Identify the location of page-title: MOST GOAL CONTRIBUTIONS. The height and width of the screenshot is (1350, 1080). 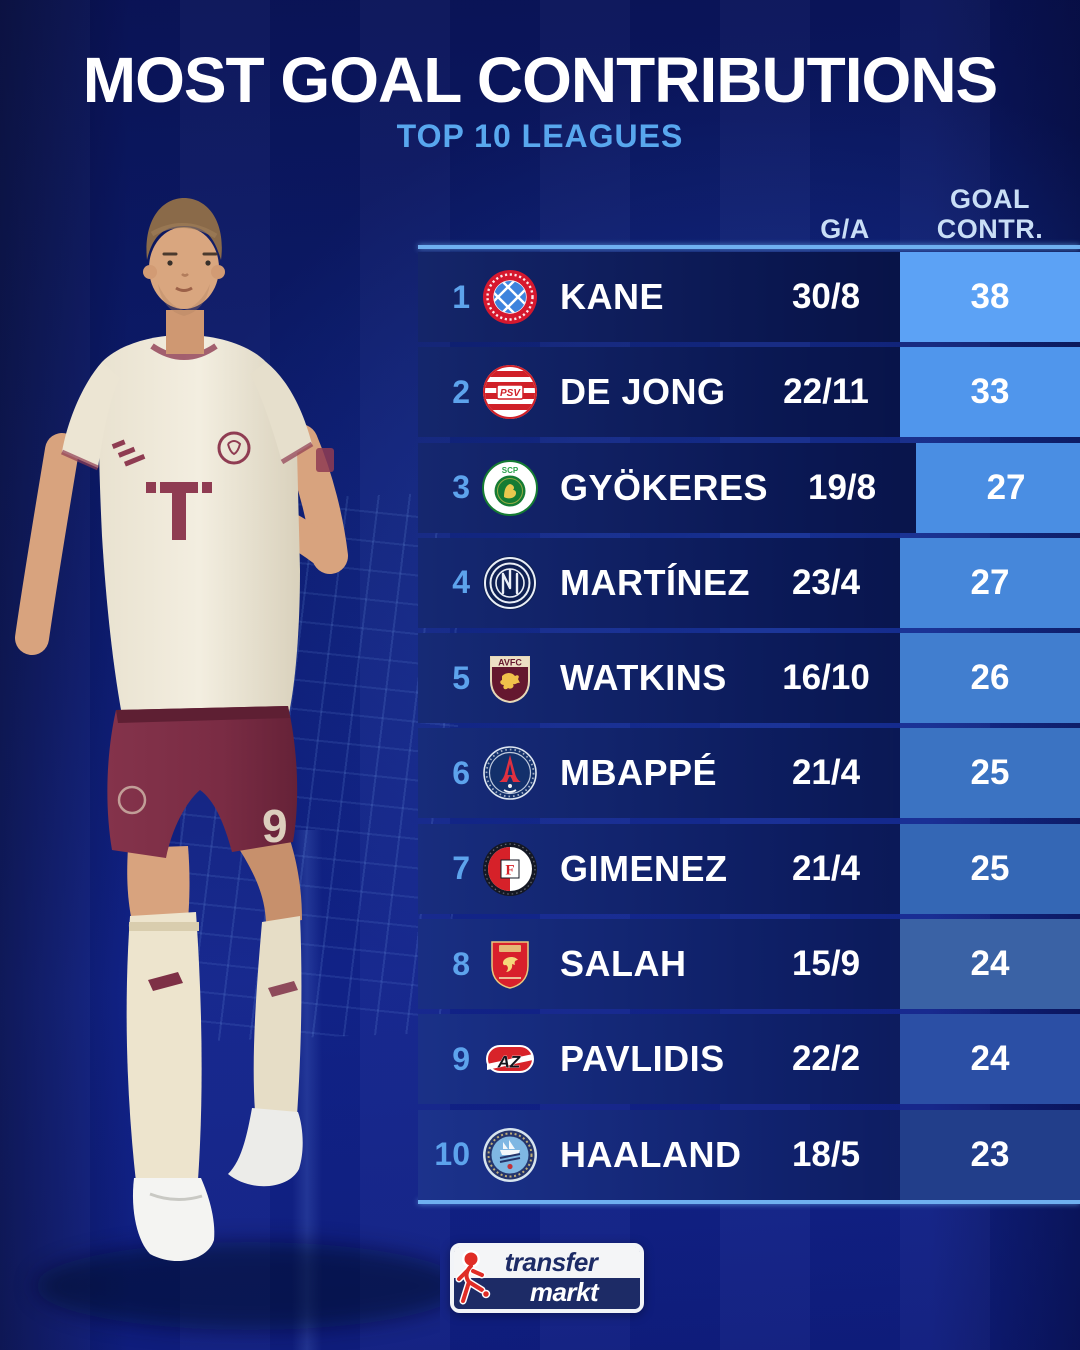
(540, 80).